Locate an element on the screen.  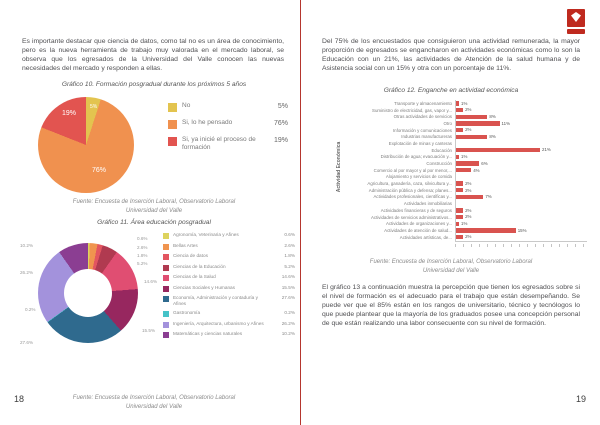
grafico11-legend-value: 0.6% is located at coordinates (289, 234).